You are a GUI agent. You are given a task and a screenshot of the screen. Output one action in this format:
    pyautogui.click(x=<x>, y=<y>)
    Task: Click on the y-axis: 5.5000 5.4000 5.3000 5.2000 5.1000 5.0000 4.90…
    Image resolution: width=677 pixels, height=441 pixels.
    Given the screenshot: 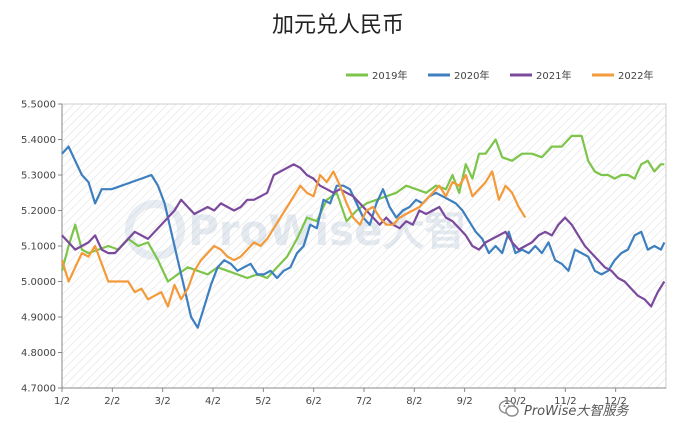 What is the action you would take?
    pyautogui.click(x=42, y=247)
    